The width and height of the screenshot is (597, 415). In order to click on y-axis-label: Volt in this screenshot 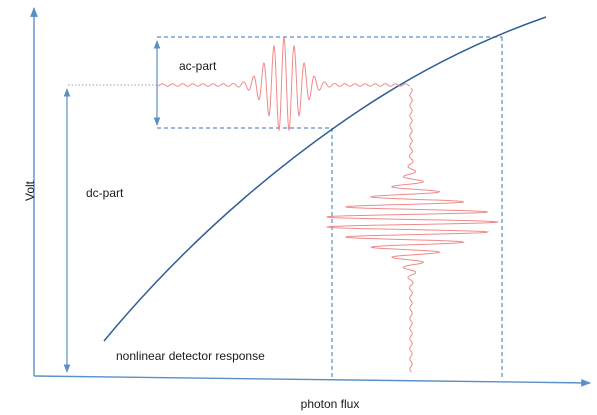, I will do `click(30, 191)`.